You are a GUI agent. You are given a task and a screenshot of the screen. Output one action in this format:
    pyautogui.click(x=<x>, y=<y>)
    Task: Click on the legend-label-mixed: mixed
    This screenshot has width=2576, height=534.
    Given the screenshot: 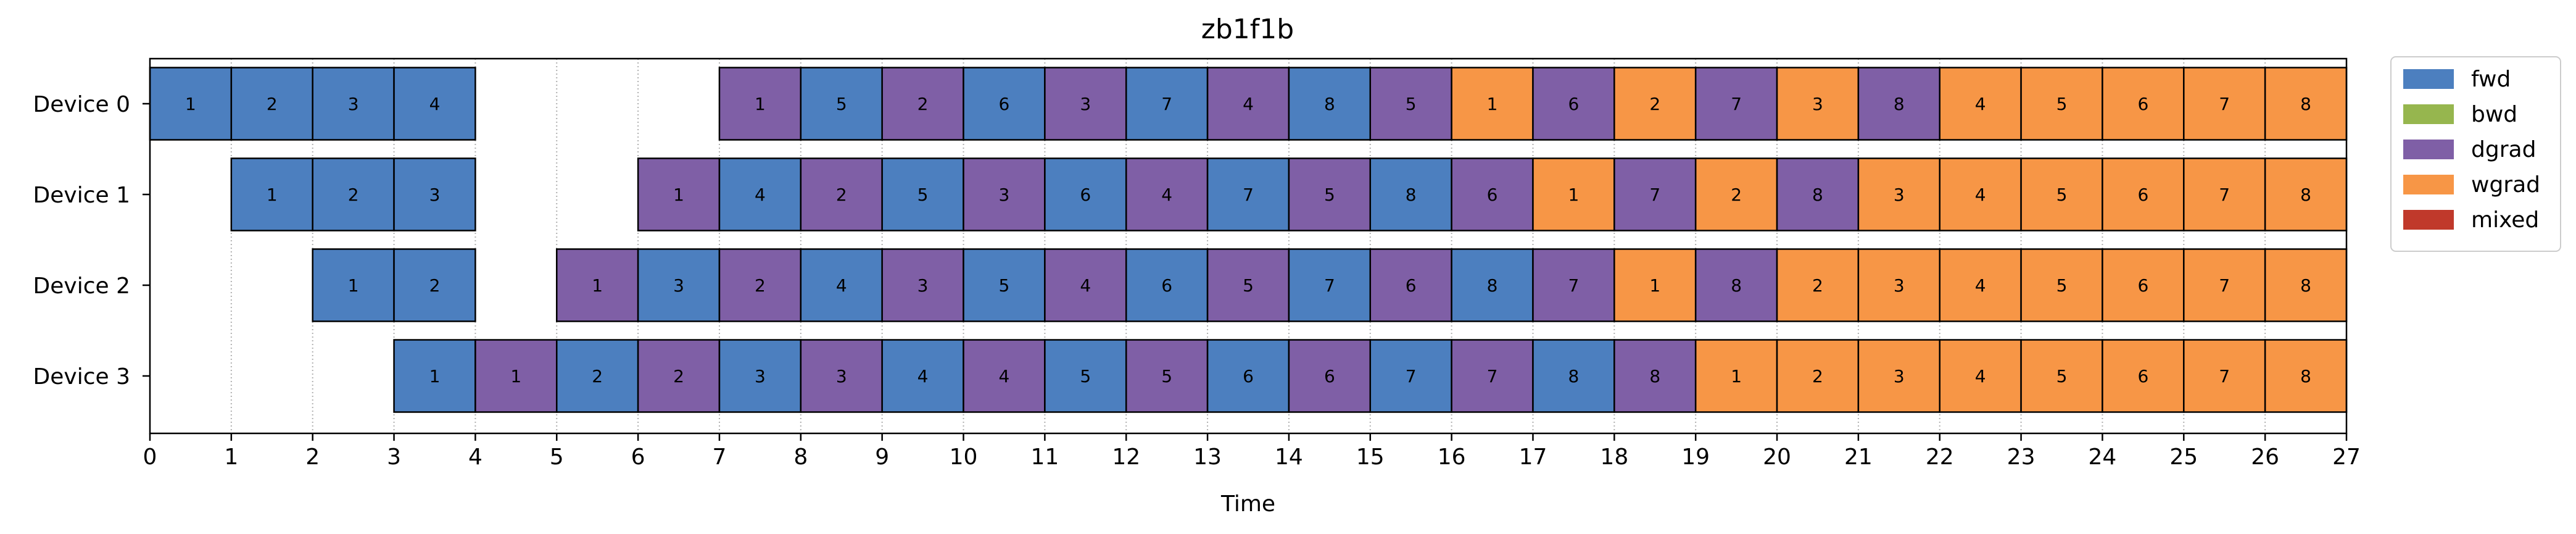 What is the action you would take?
    pyautogui.click(x=2505, y=220)
    